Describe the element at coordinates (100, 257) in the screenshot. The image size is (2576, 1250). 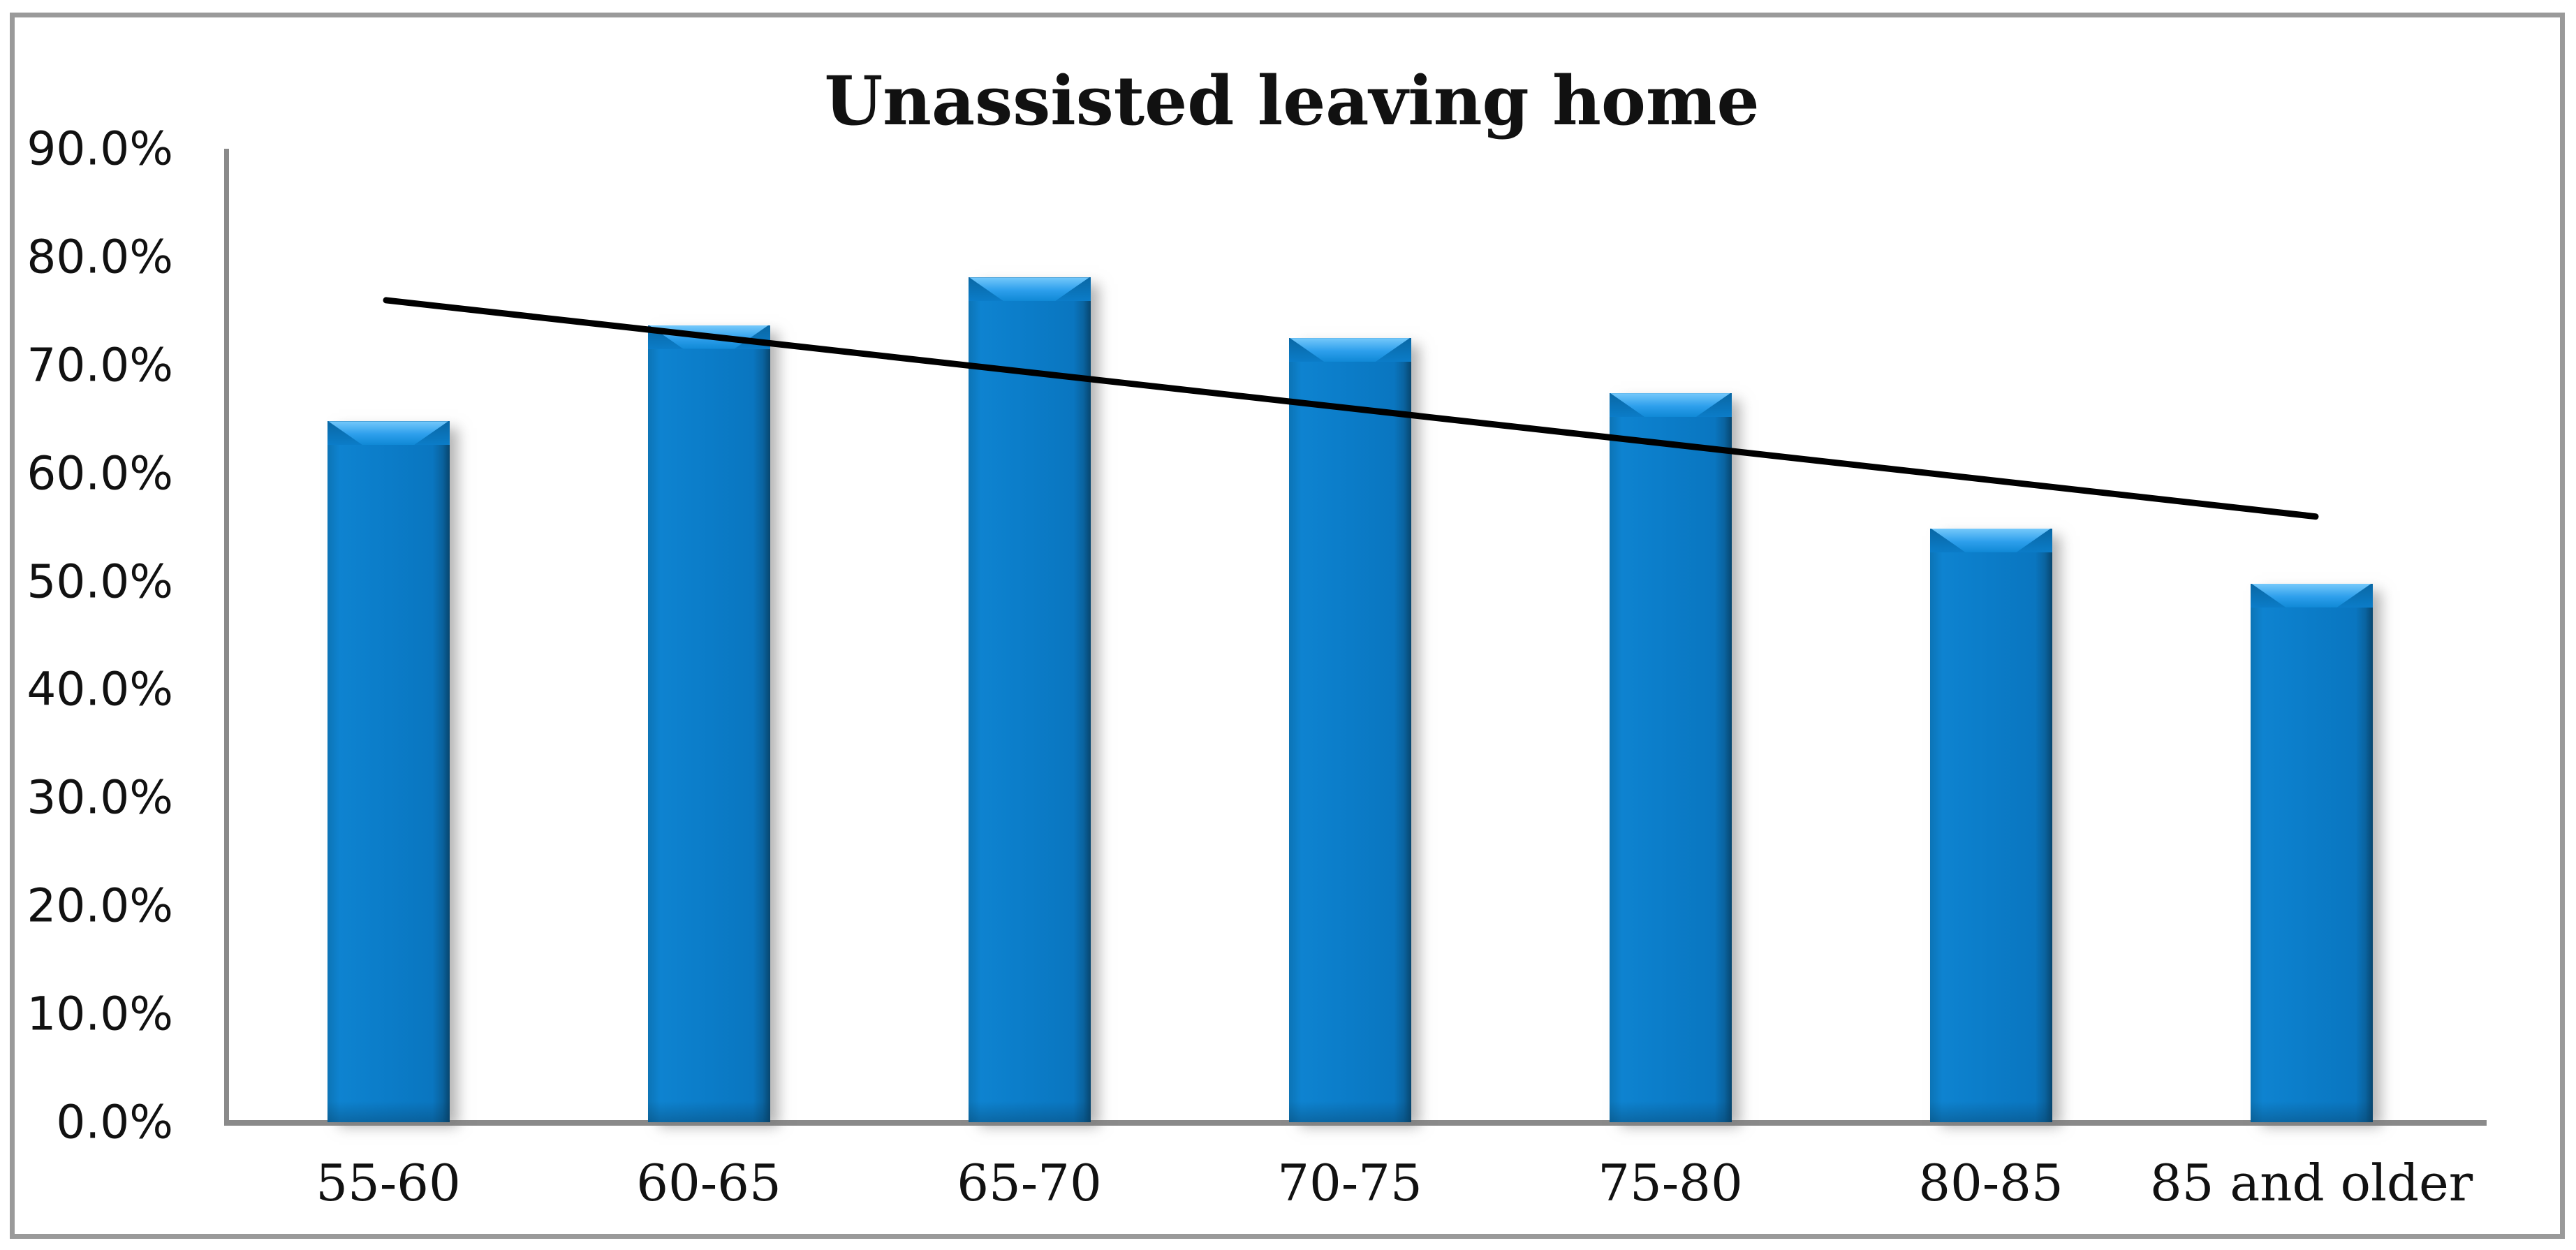
I see `y-tick-label: 80.0%` at that location.